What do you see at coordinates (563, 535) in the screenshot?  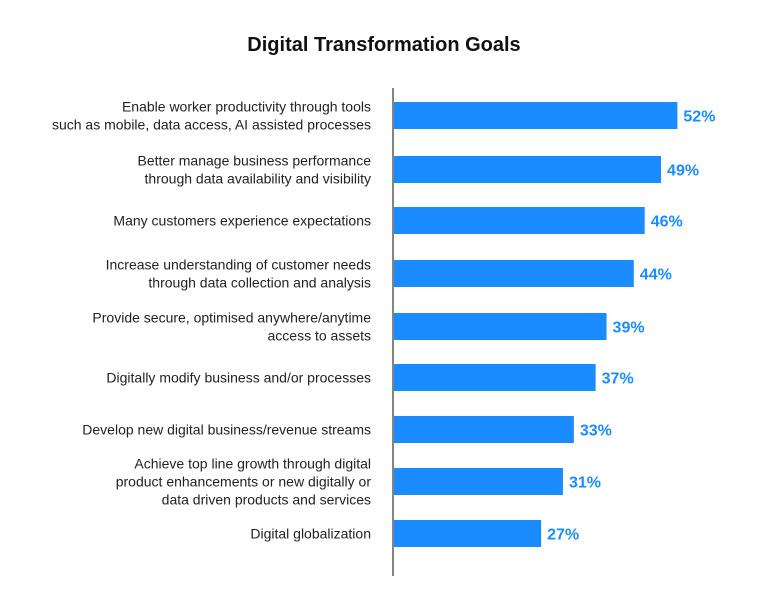 I see `value-label: 27%` at bounding box center [563, 535].